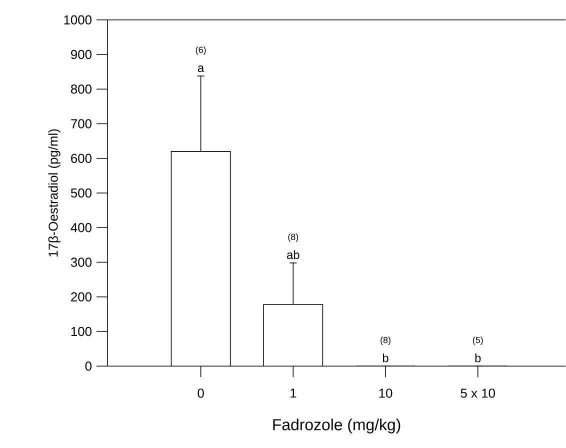 The width and height of the screenshot is (566, 448). Describe the element at coordinates (477, 393) in the screenshot. I see `x-tick-label: 5 x 10` at that location.